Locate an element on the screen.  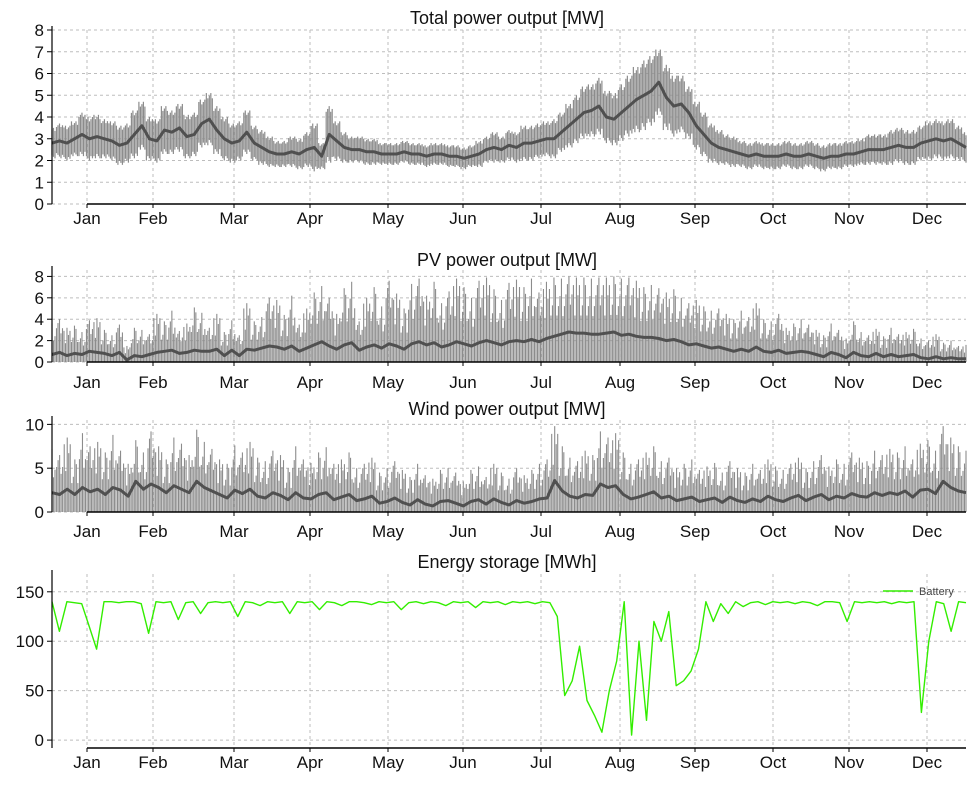
y-tick-label: 7 is located at coordinates (39, 52).